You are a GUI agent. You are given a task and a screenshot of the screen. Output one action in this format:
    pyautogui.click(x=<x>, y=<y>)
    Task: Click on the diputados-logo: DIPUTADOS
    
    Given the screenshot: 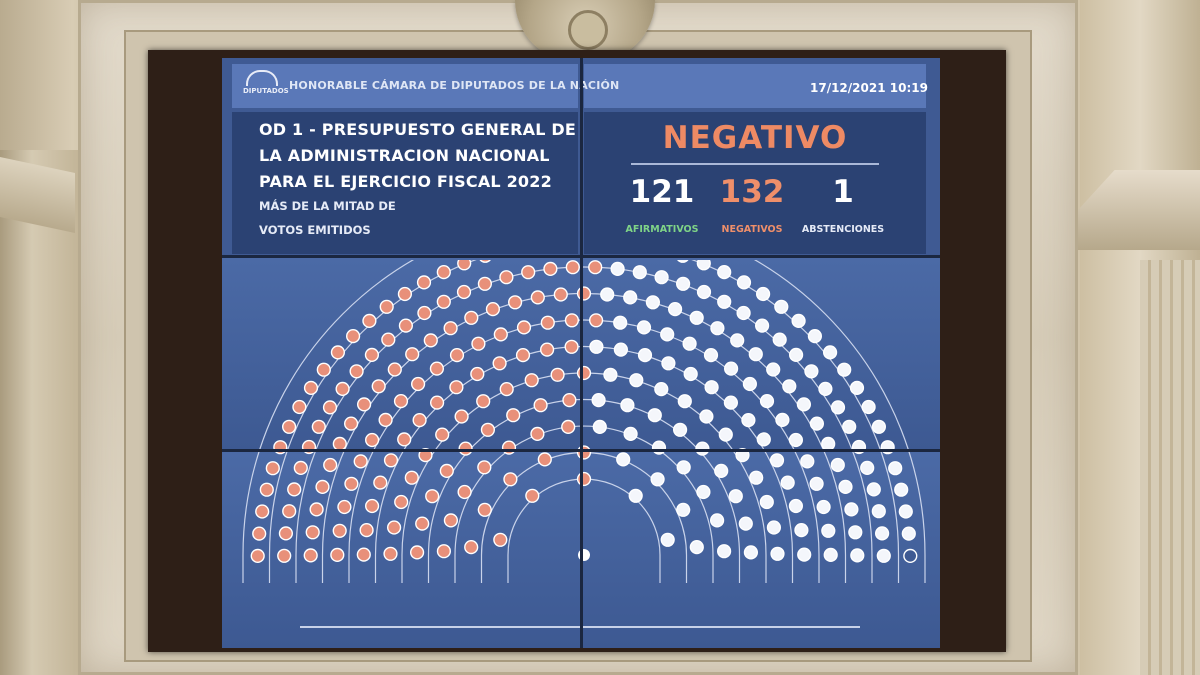 What is the action you would take?
    pyautogui.click(x=266, y=85)
    